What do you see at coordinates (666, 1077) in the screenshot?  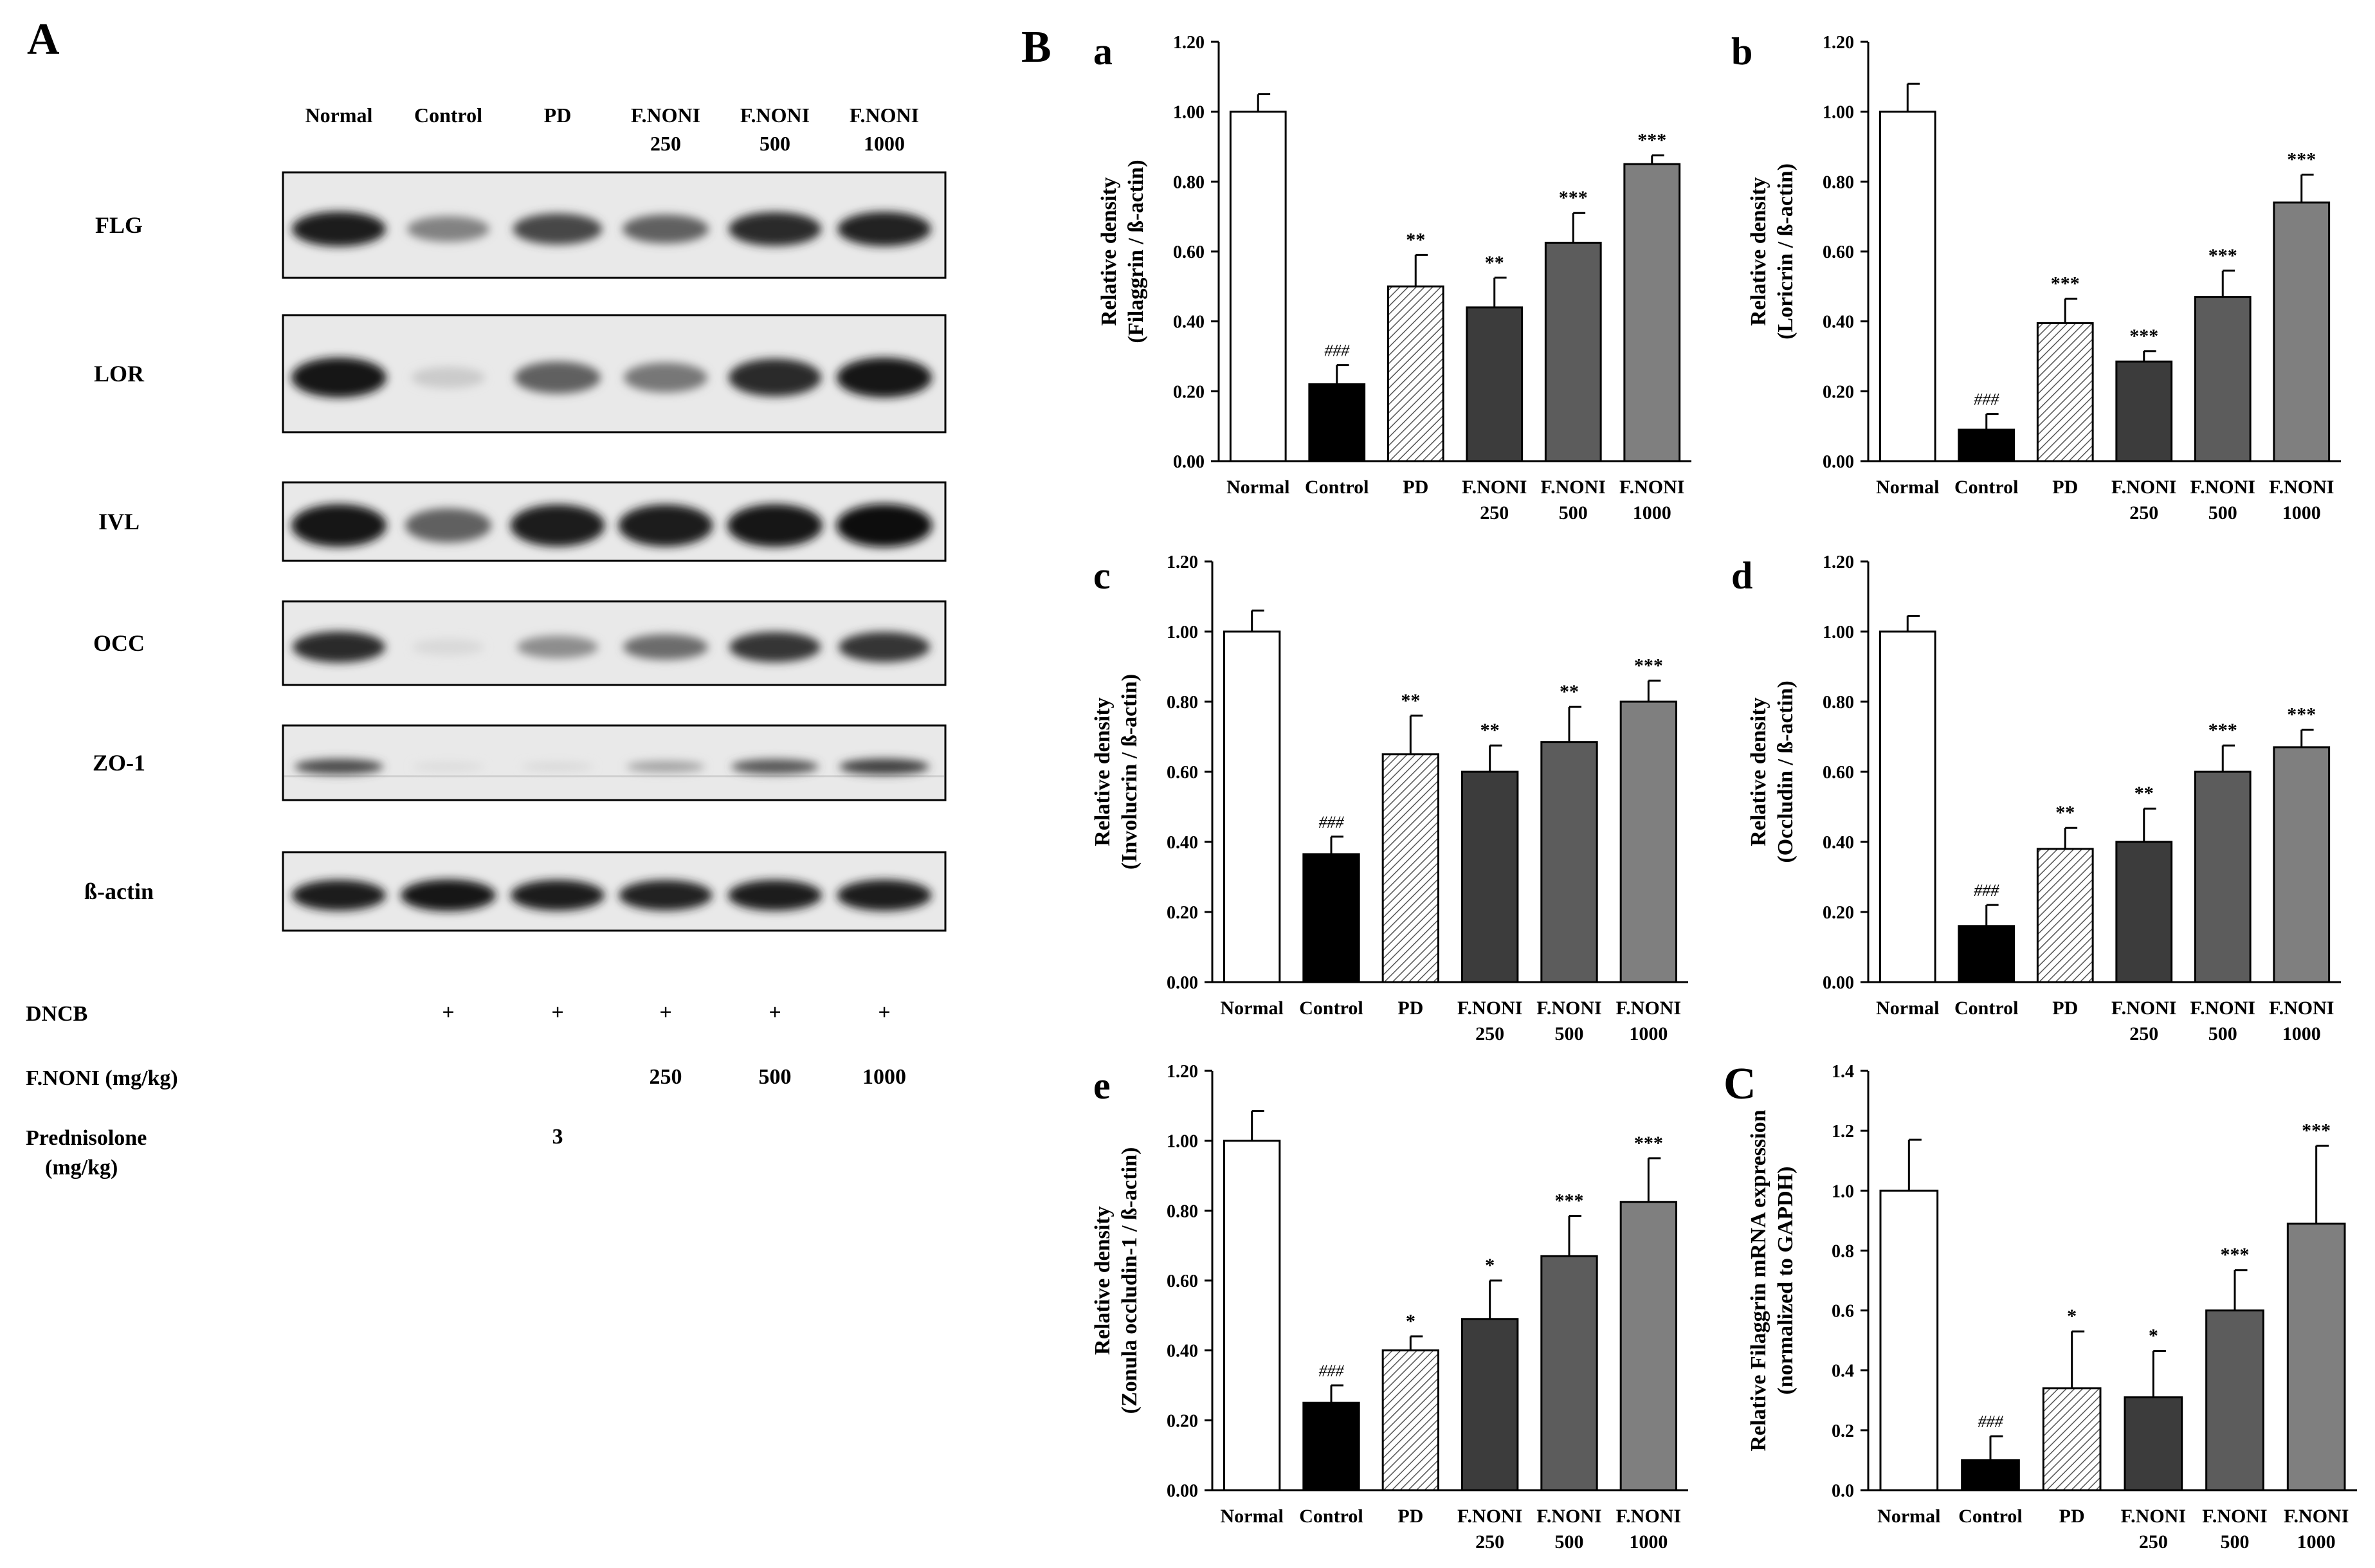 I see `treatment-value: 250` at bounding box center [666, 1077].